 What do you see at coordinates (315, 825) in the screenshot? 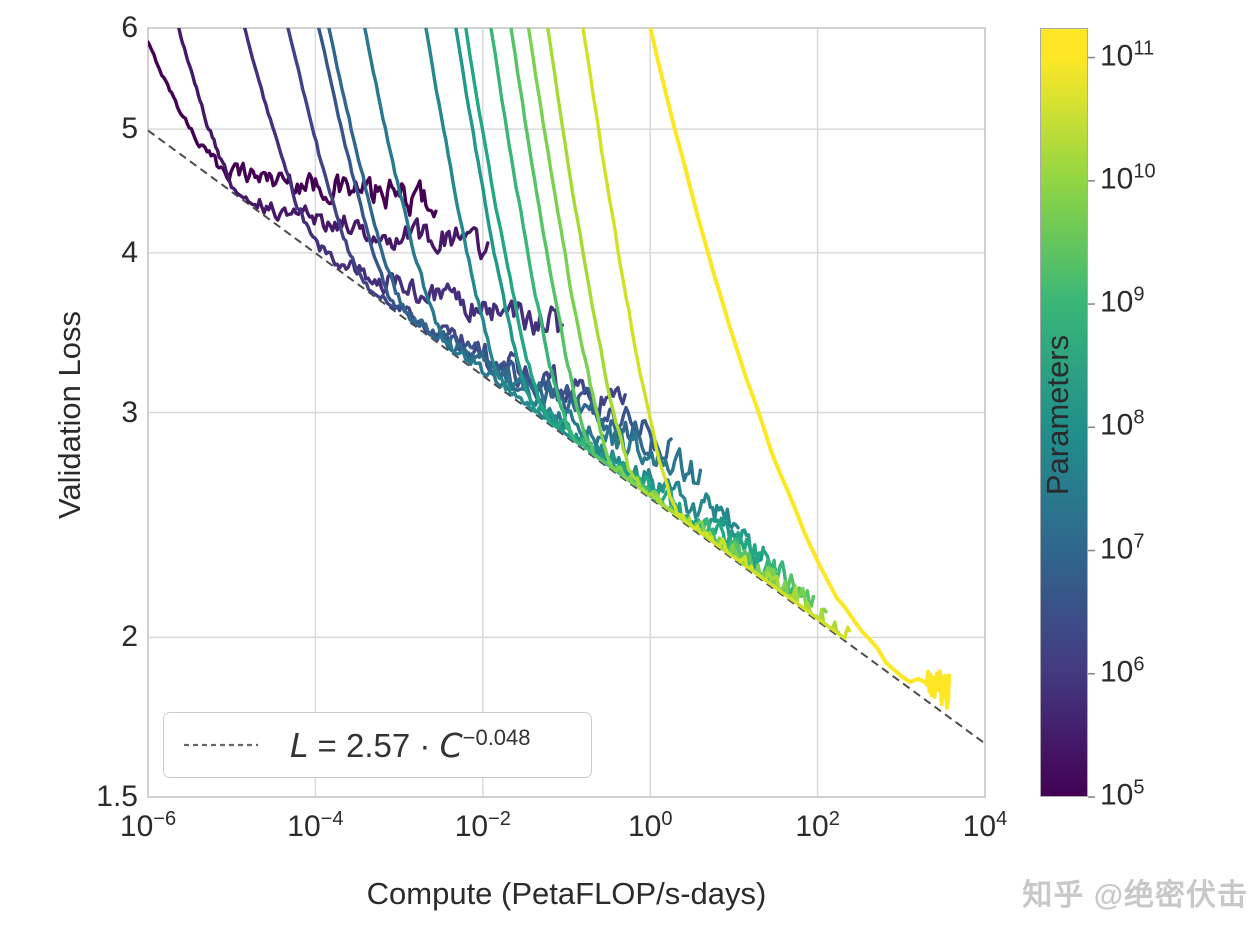
I see `x-tick-label: 10⁻⁴` at bounding box center [315, 825].